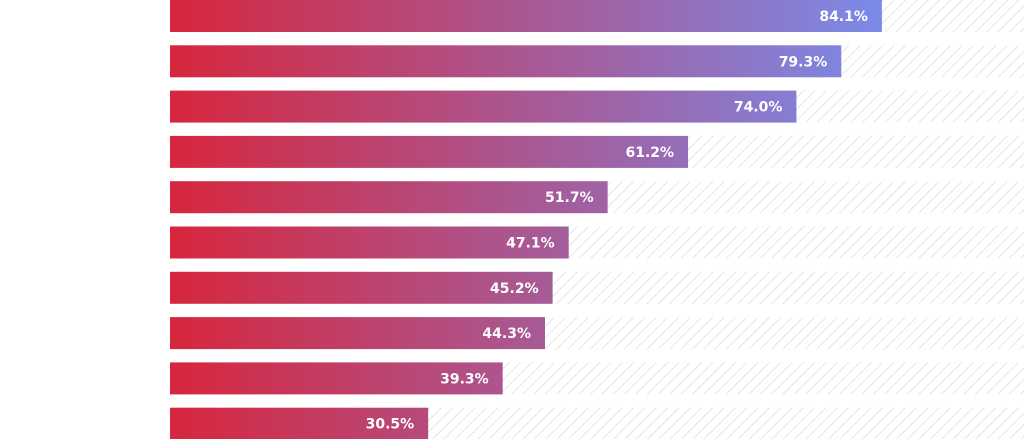 Image resolution: width=1024 pixels, height=439 pixels. What do you see at coordinates (390, 425) in the screenshot?
I see `bar-value-label: 30.5%` at bounding box center [390, 425].